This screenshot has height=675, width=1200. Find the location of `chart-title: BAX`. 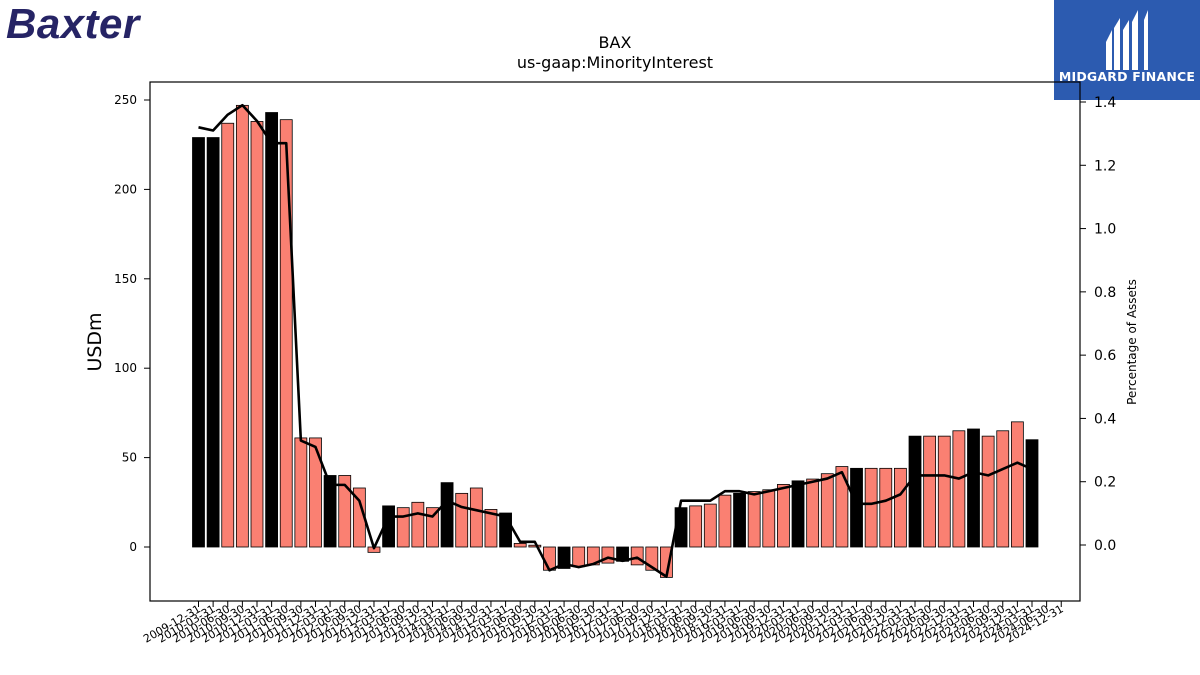

chart-title: BAX is located at coordinates (615, 42).